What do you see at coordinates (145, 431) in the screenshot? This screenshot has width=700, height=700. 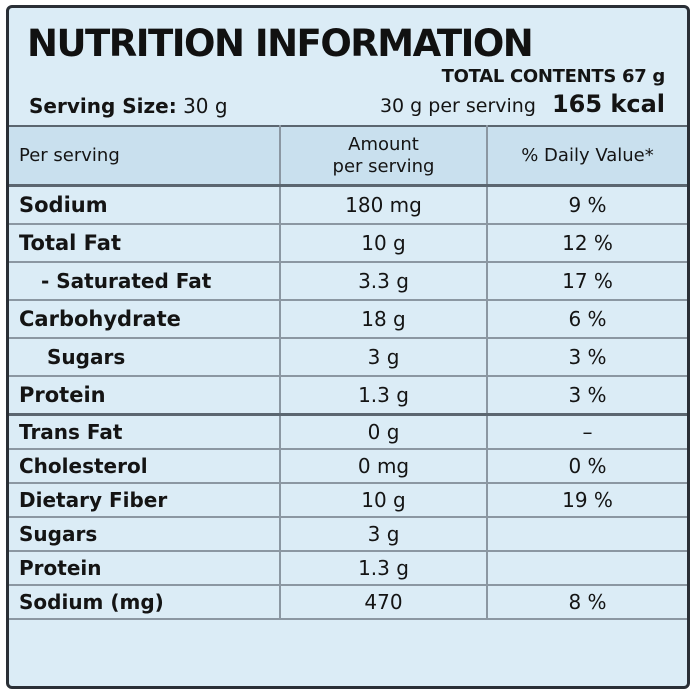 I see `nutrient-name: Trans Fat` at bounding box center [145, 431].